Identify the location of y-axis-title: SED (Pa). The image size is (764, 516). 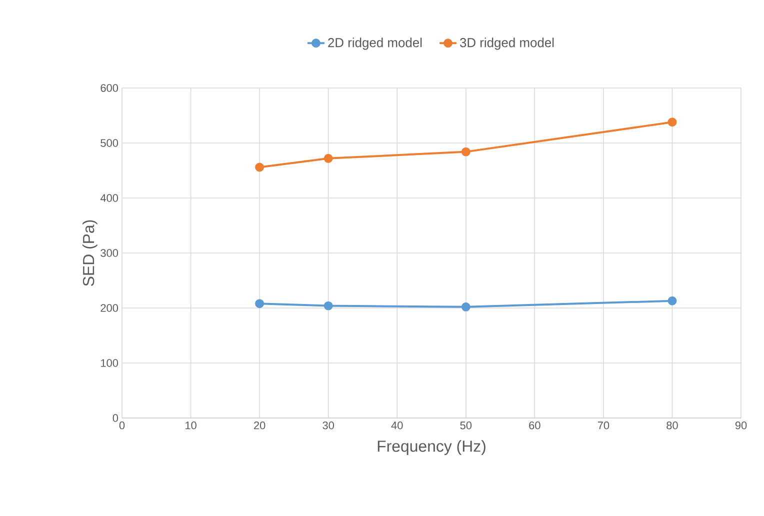
(90, 253).